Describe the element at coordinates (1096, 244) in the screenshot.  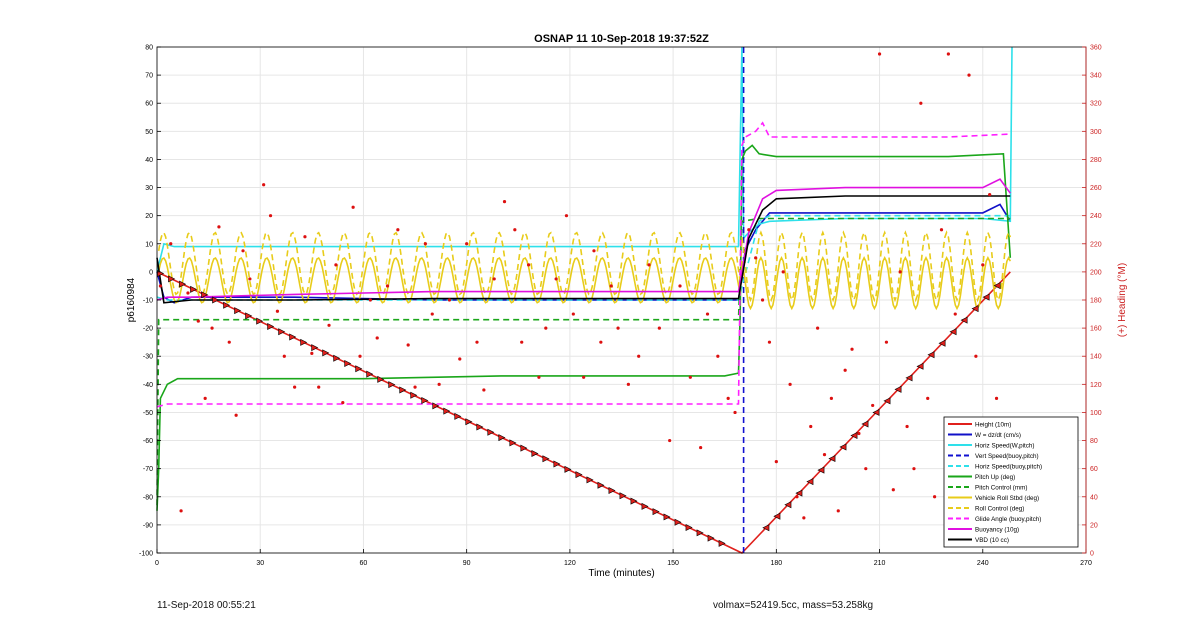
I see `y-right-tick-label: 220` at that location.